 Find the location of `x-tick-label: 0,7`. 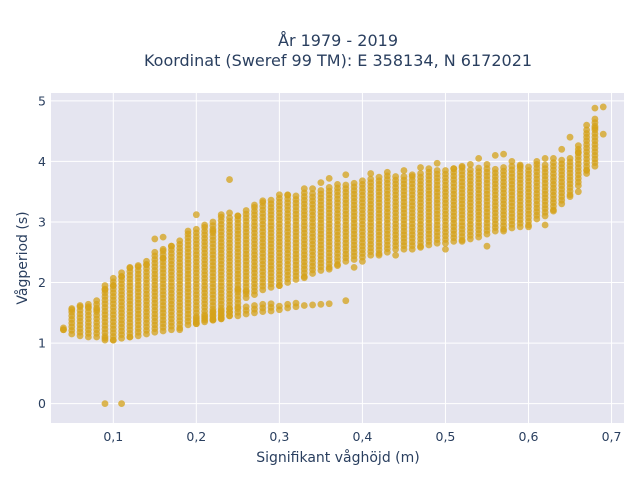

x-tick-label: 0,7 is located at coordinates (612, 436).